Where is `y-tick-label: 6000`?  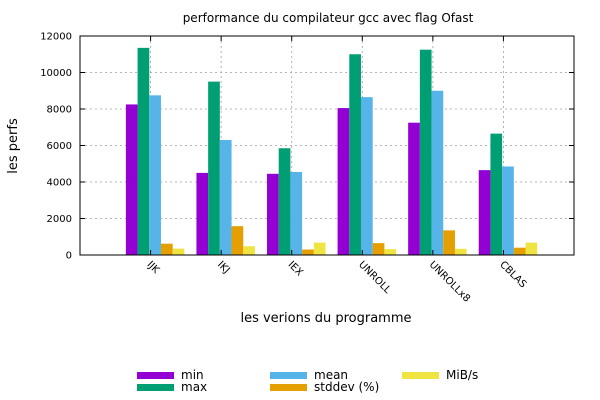 y-tick-label: 6000 is located at coordinates (59, 146).